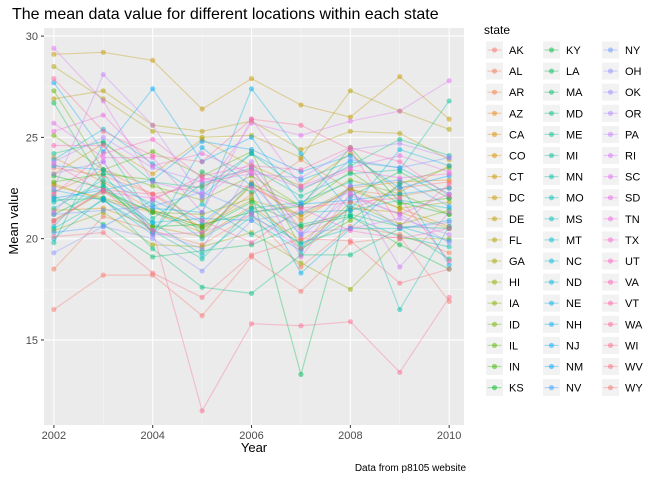 Image resolution: width=672 pixels, height=480 pixels. What do you see at coordinates (562, 240) in the screenshot?
I see `legend-item-mt: MT` at bounding box center [562, 240].